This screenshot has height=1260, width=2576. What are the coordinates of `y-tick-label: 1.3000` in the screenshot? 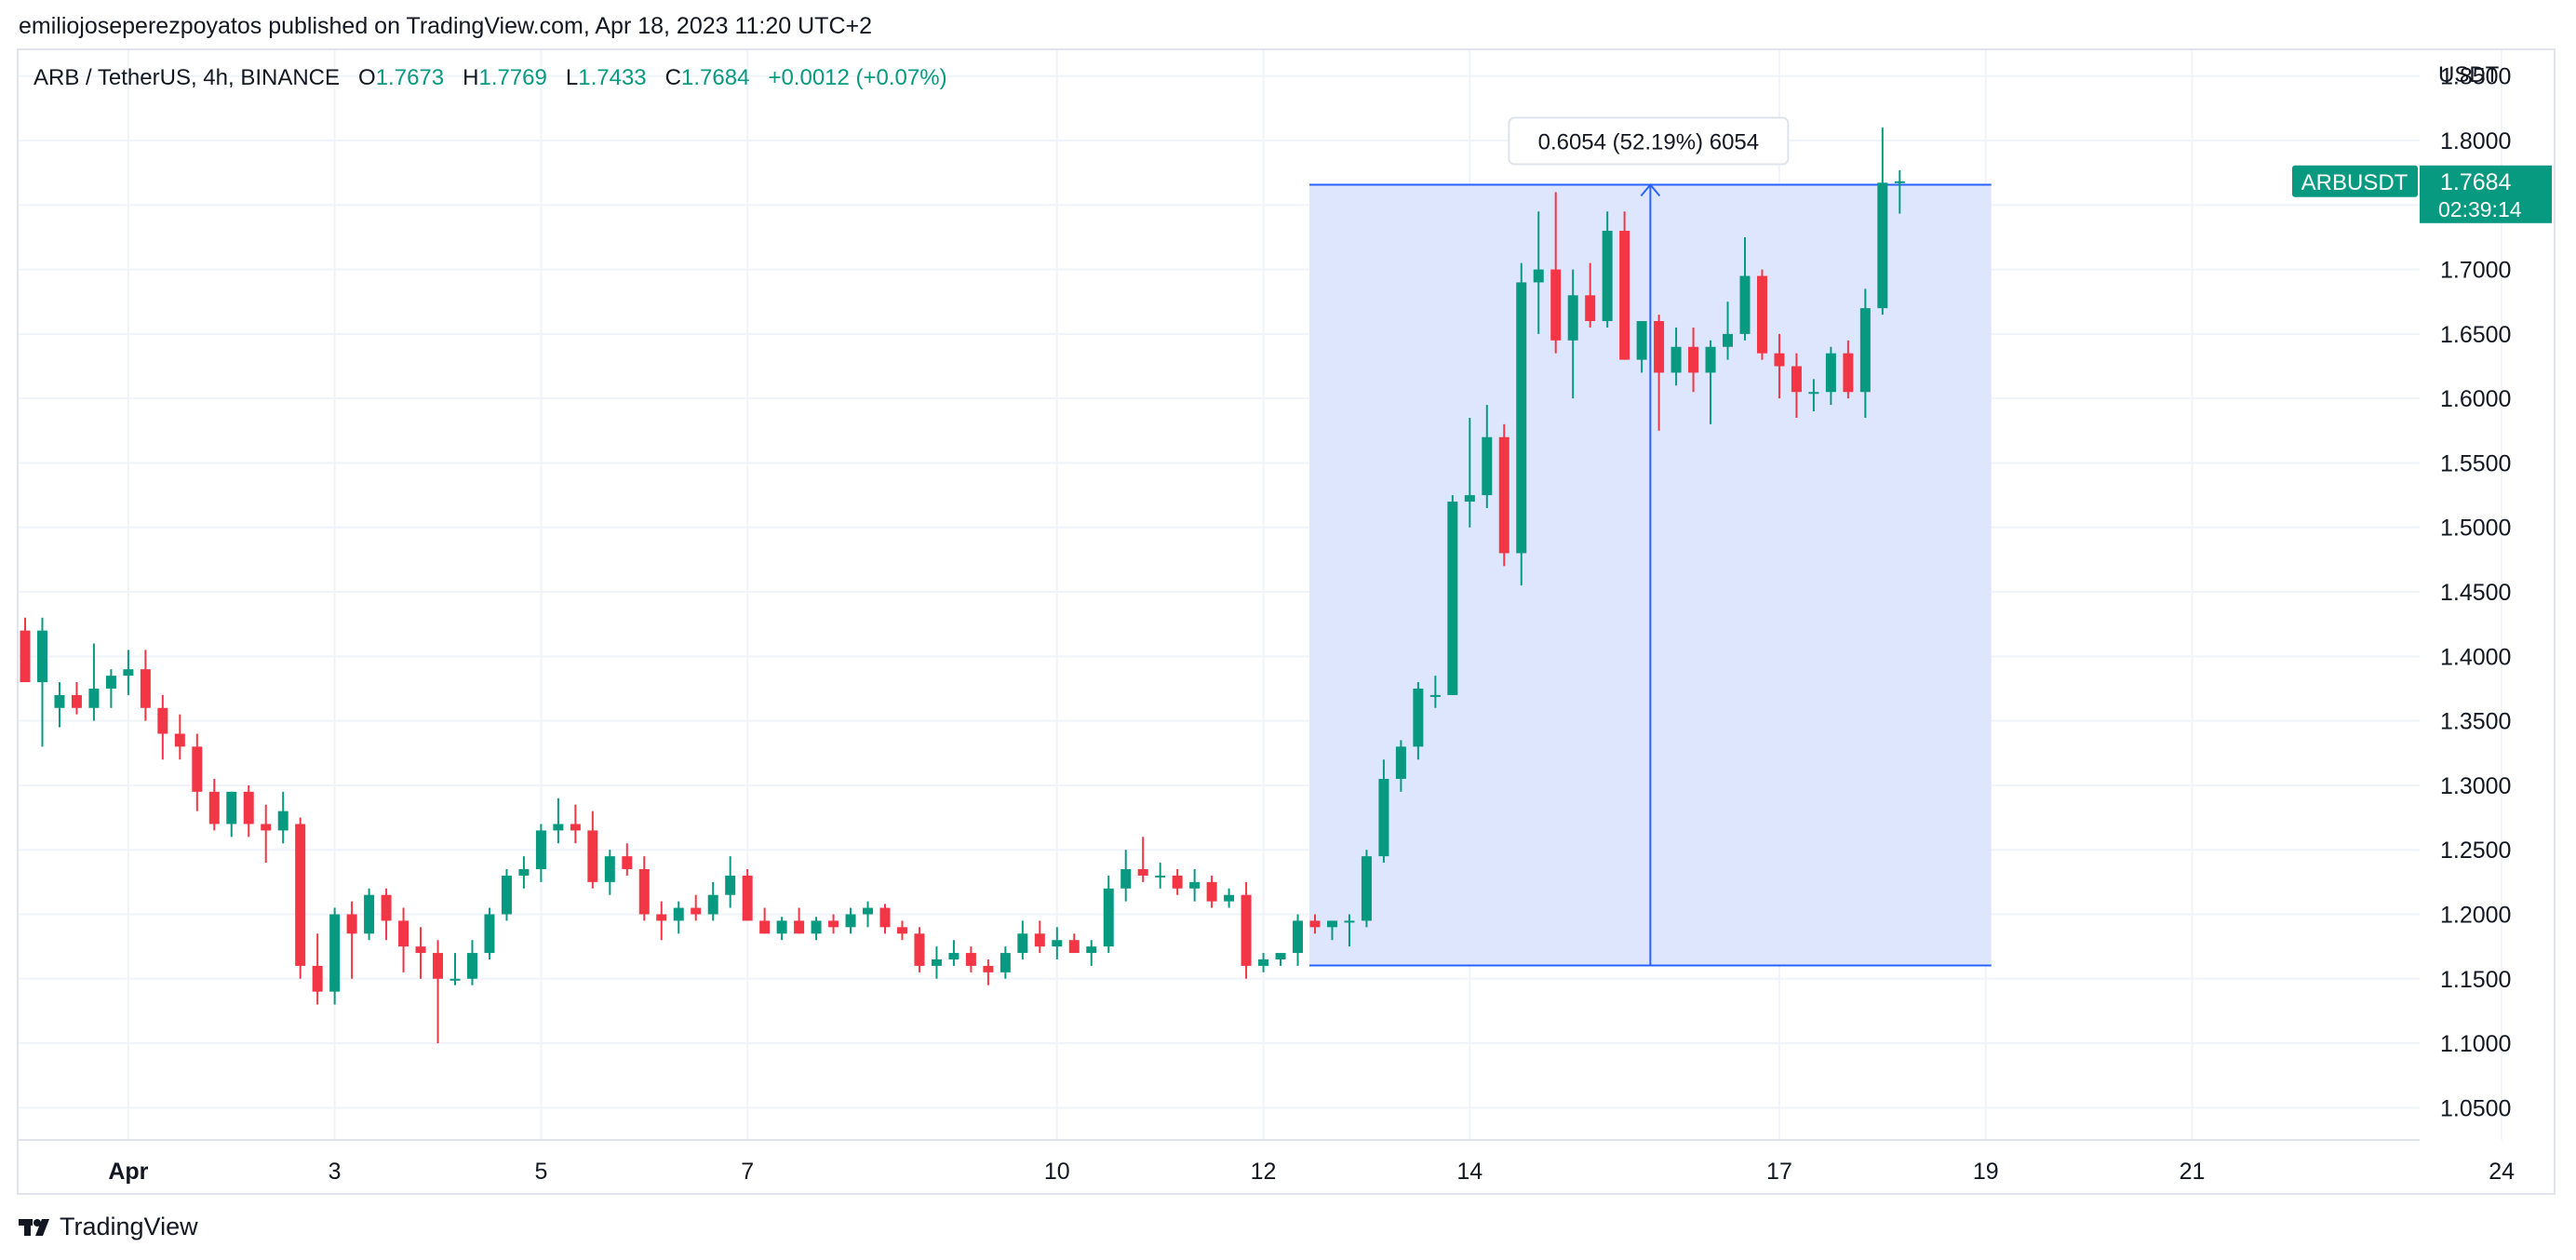 It's located at (2475, 786).